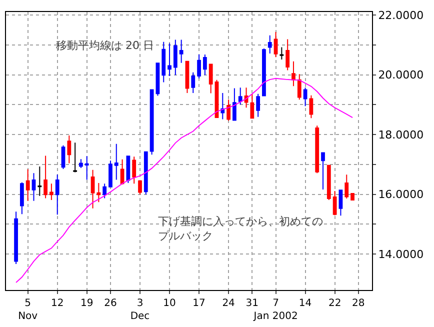 The height and width of the screenshot is (327, 434). Describe the element at coordinates (401, 195) in the screenshot. I see `y-tick-label: 16.0000` at that location.